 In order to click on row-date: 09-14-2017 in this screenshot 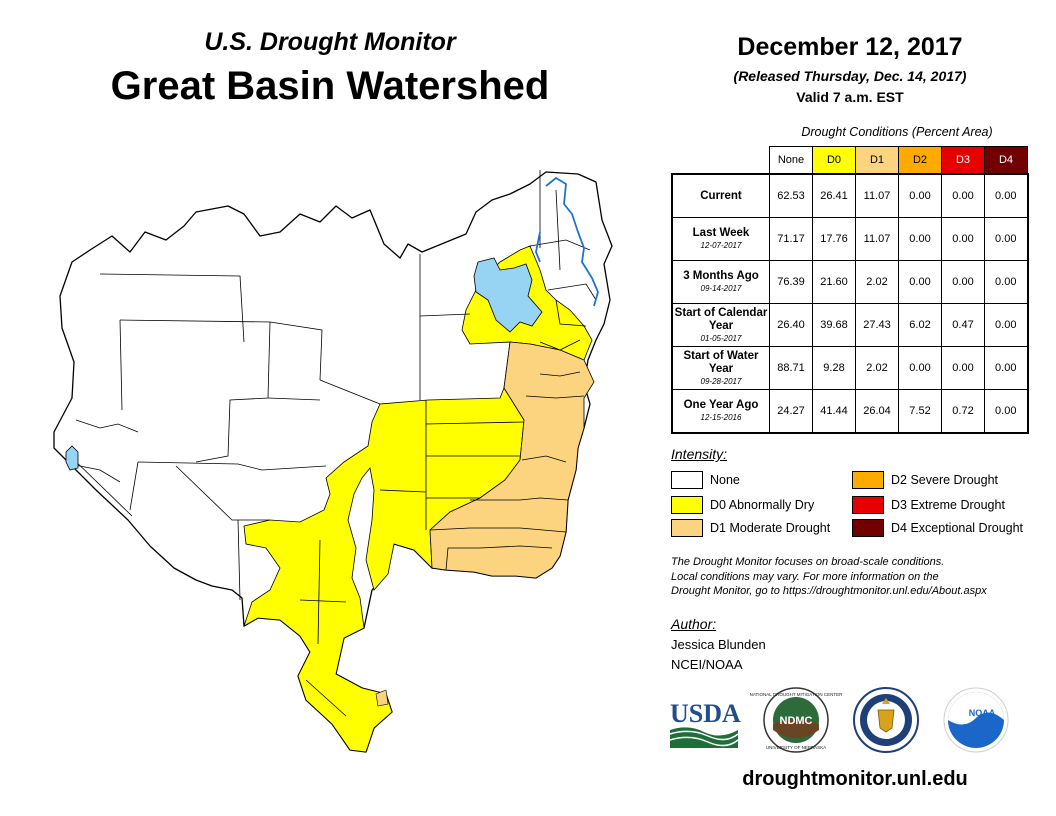, I will do `click(721, 288)`.